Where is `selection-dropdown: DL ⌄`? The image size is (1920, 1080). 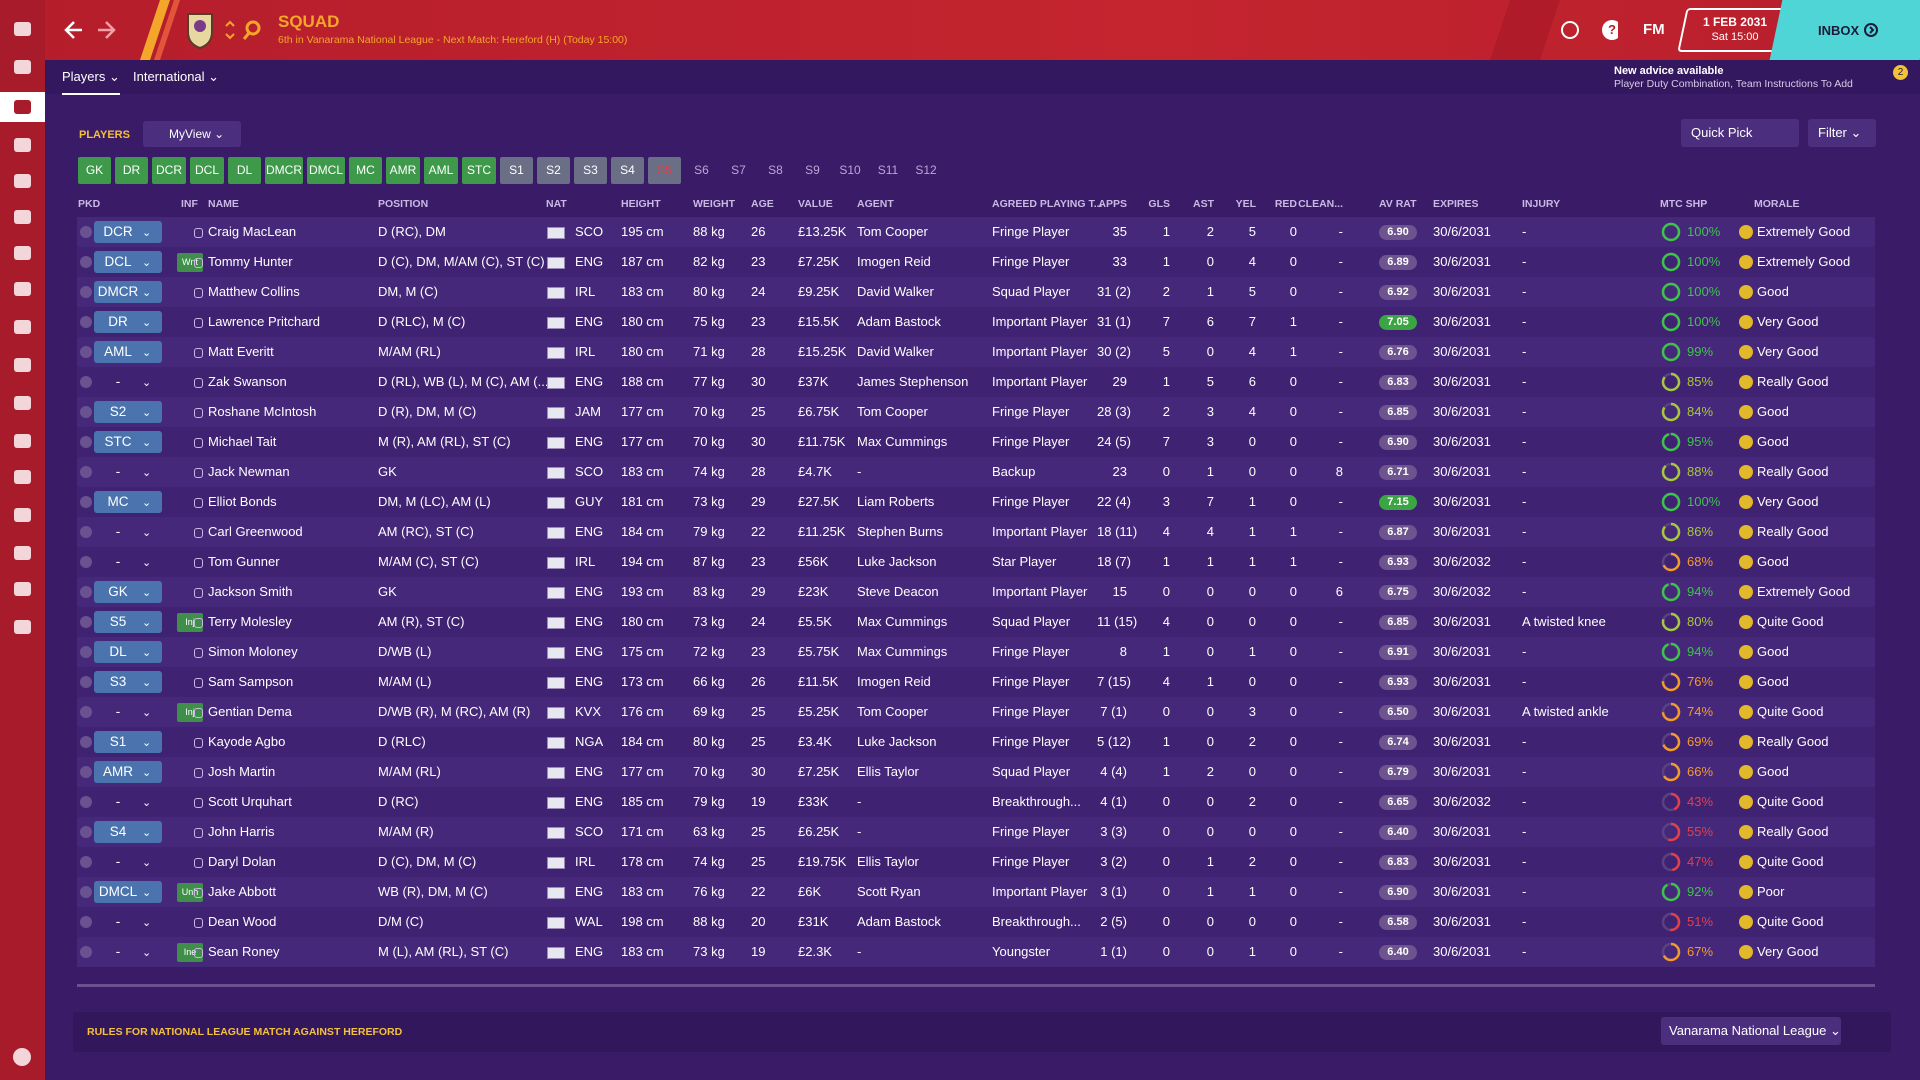 selection-dropdown: DL ⌄ is located at coordinates (128, 652).